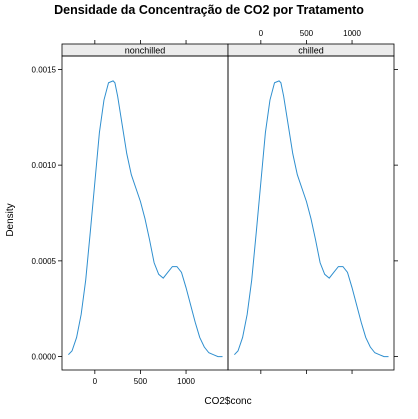 This screenshot has width=418, height=419. I want to click on y-axis-label: Density, so click(10, 219).